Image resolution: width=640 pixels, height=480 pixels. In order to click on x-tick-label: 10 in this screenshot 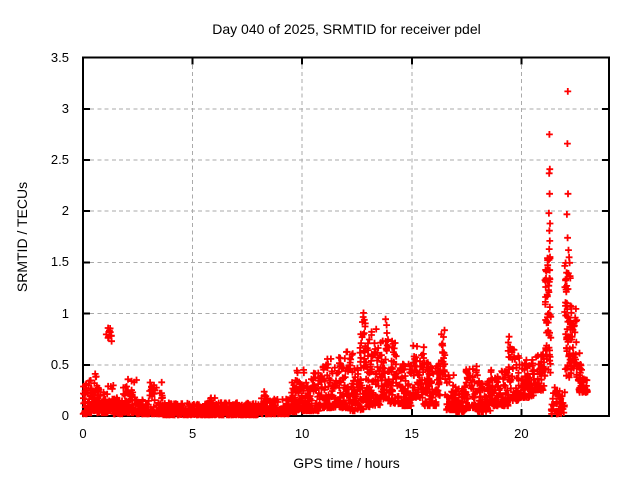, I will do `click(302, 433)`.